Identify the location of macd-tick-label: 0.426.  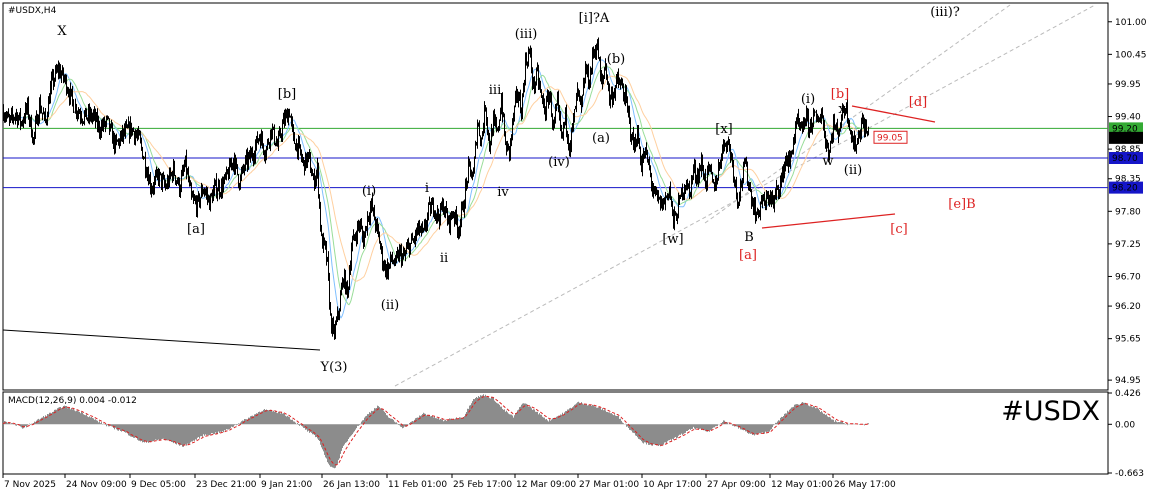
(1128, 394).